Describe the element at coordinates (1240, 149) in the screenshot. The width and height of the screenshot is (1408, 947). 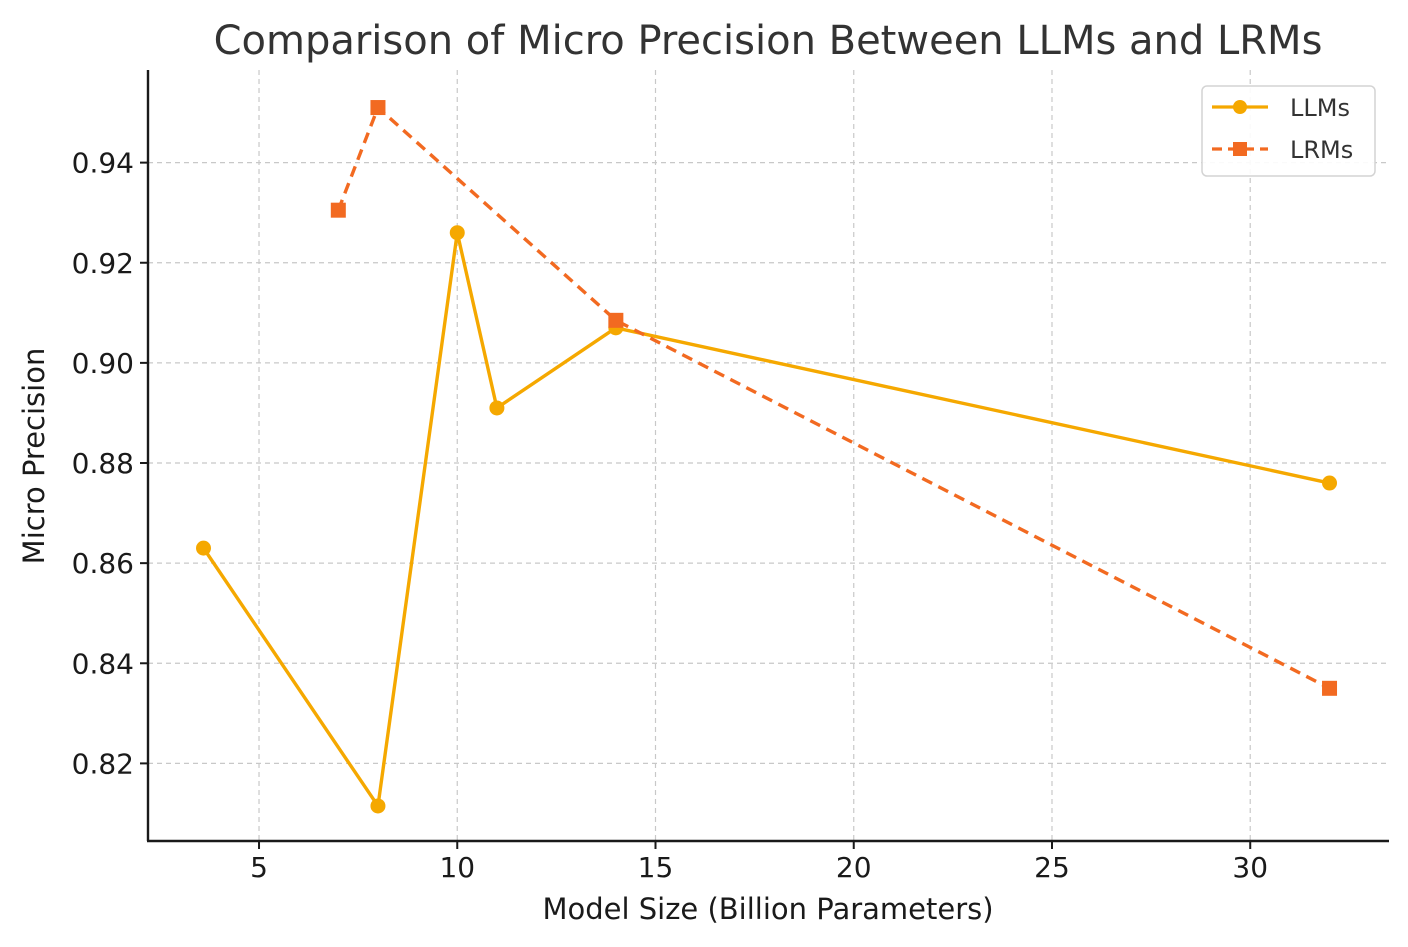
I see `legend-marker-lrms` at that location.